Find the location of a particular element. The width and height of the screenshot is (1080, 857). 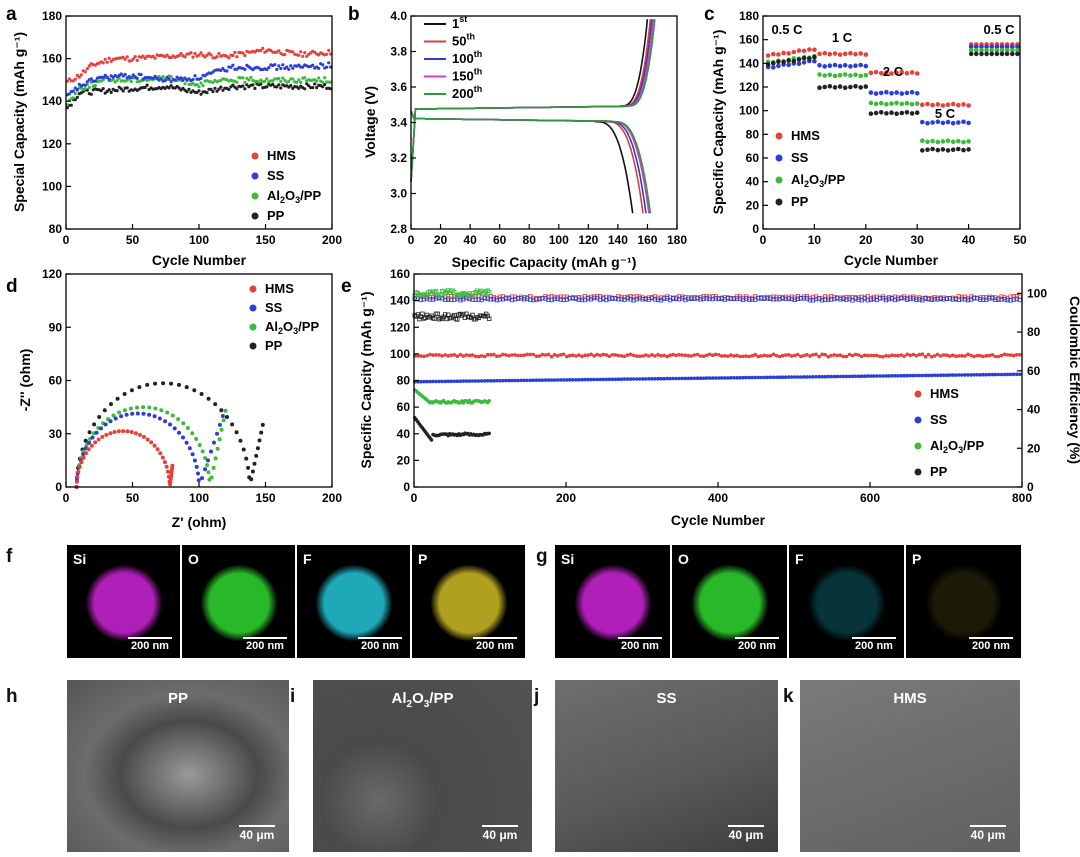

scale-bar: 200 nm is located at coordinates (265, 644).